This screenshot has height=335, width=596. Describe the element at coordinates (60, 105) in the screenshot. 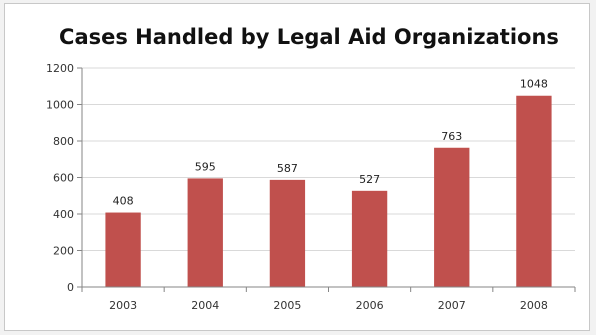

I see `y-tick-label: 1000` at that location.